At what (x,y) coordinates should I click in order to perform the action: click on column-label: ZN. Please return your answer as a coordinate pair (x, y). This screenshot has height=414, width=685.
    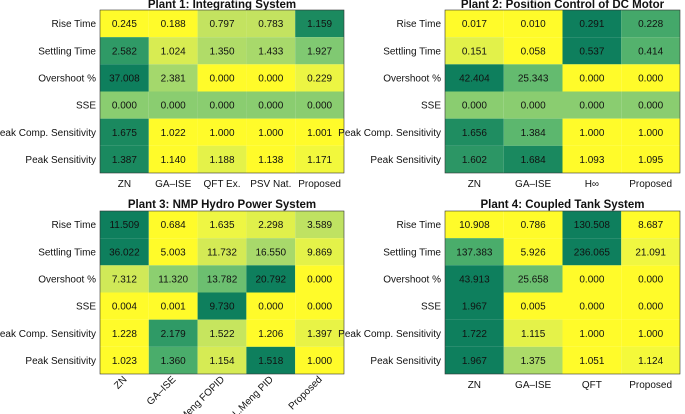
    Looking at the image, I should click on (120, 382).